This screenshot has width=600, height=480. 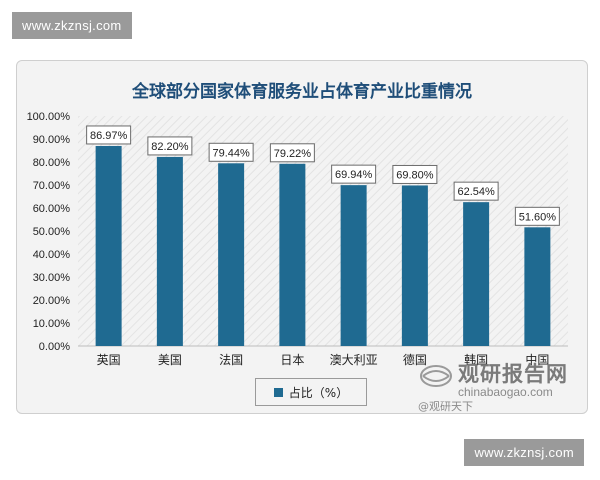 I want to click on data-label: 86.97%, so click(x=109, y=136).